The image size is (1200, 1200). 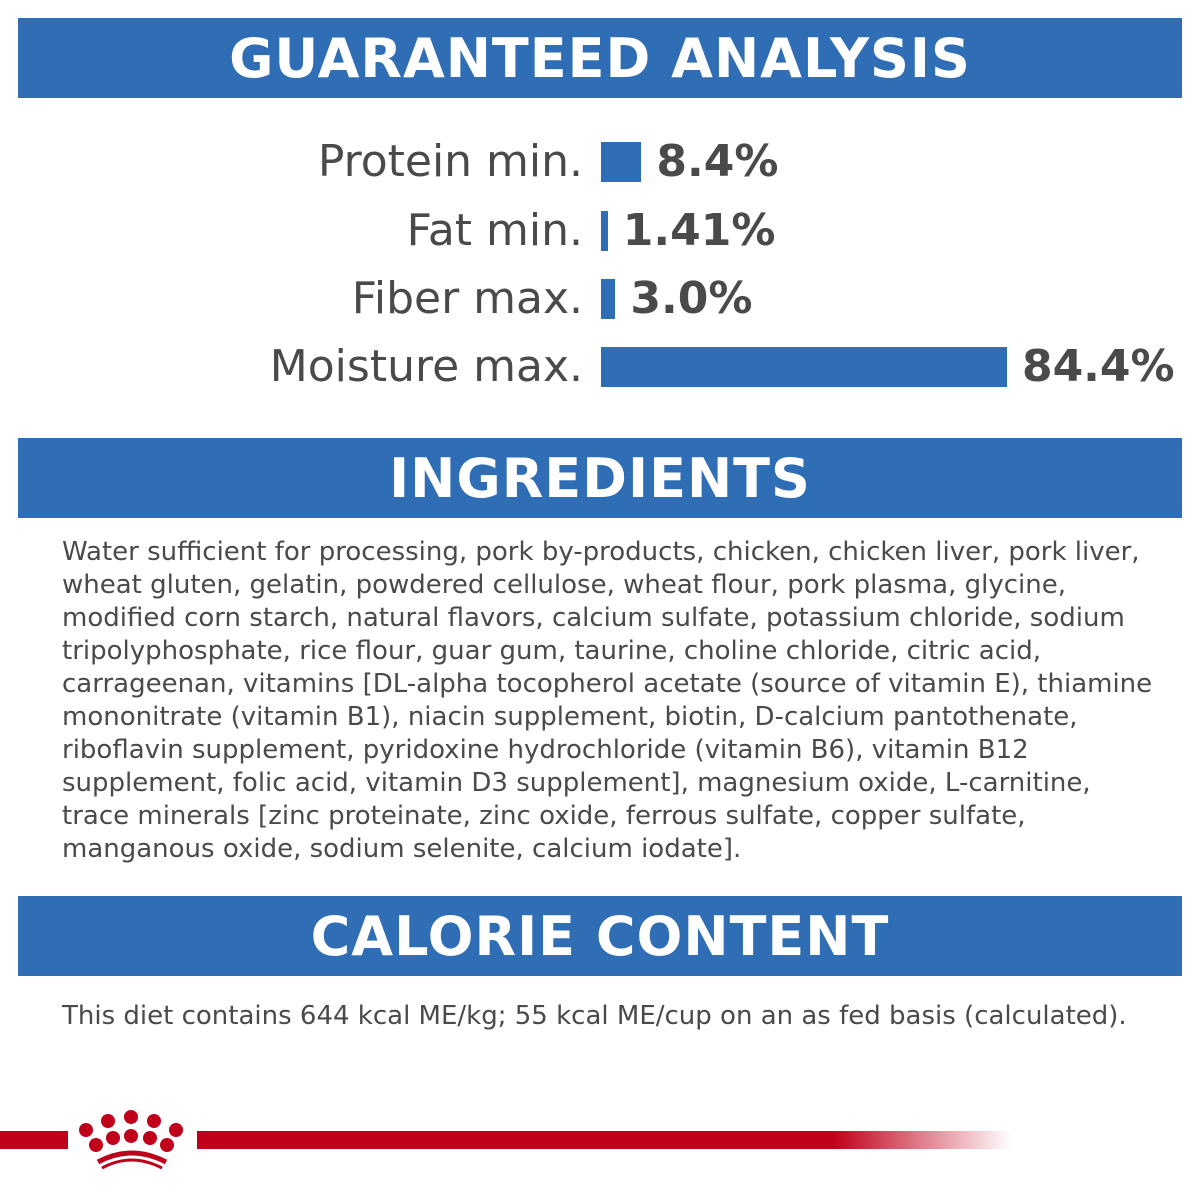 What do you see at coordinates (604, 1140) in the screenshot?
I see `brand-line-right` at bounding box center [604, 1140].